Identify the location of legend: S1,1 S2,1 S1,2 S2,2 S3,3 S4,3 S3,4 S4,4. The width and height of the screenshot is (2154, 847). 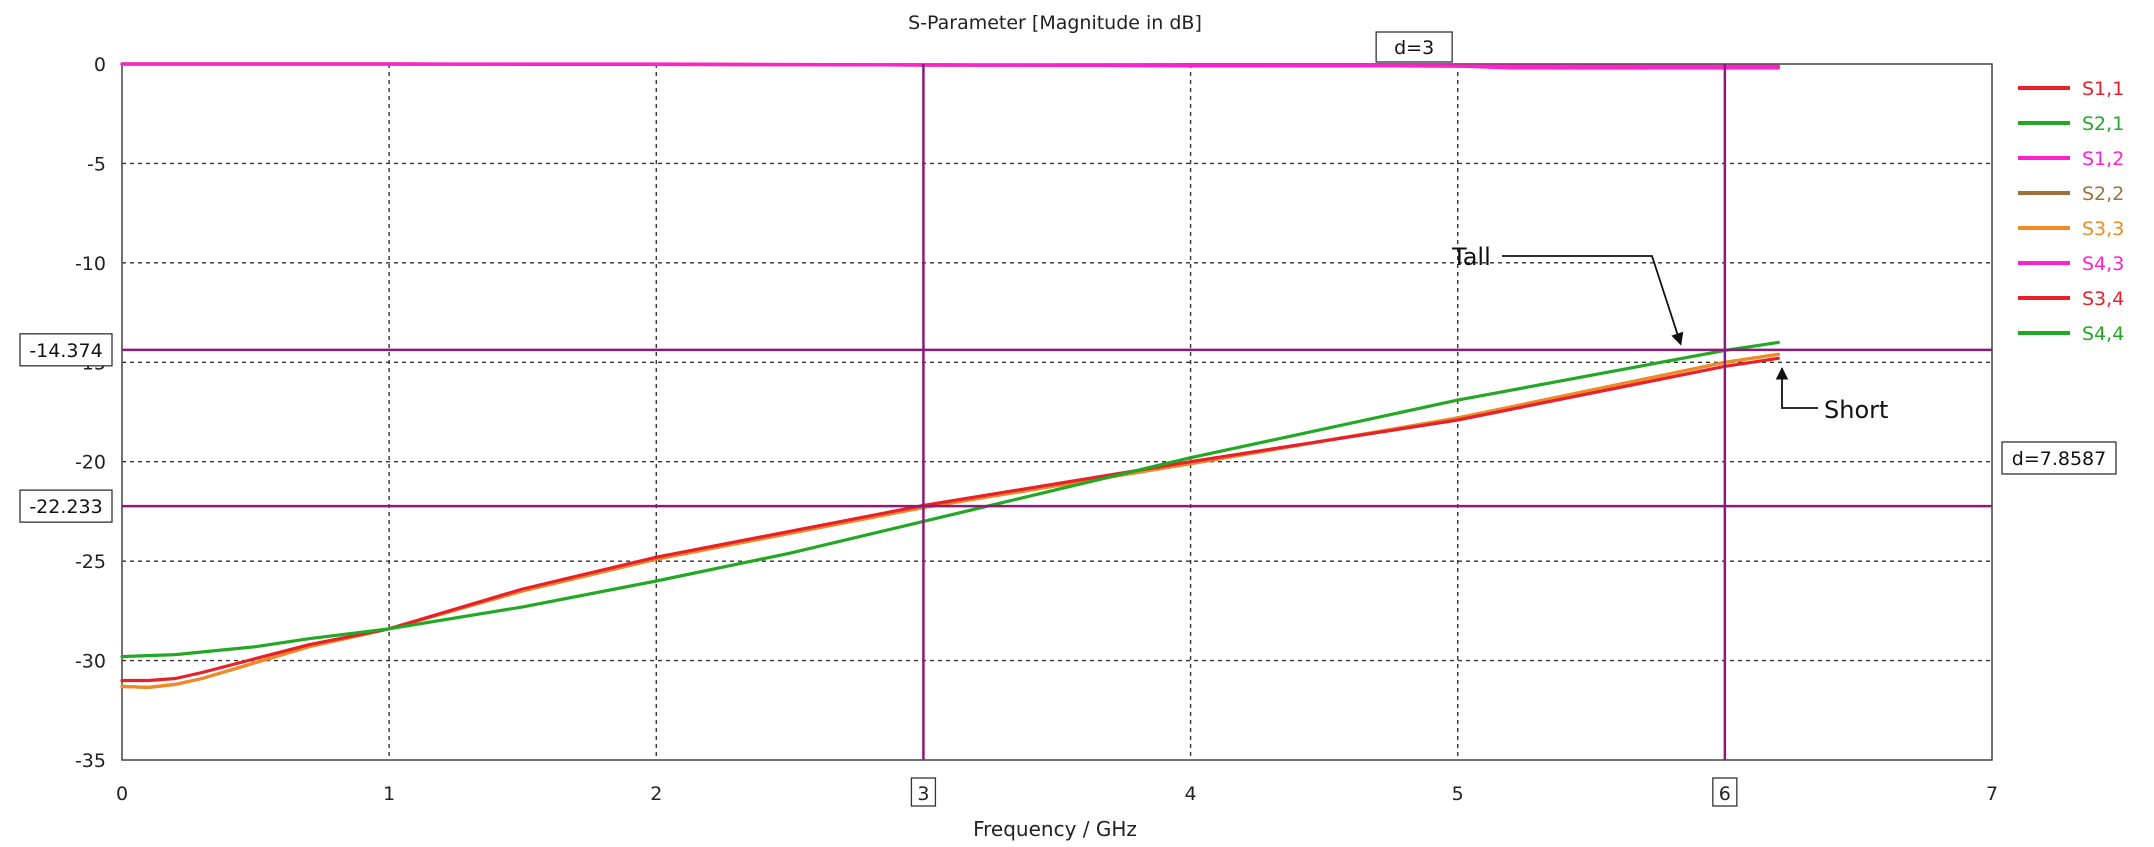
(2071, 211).